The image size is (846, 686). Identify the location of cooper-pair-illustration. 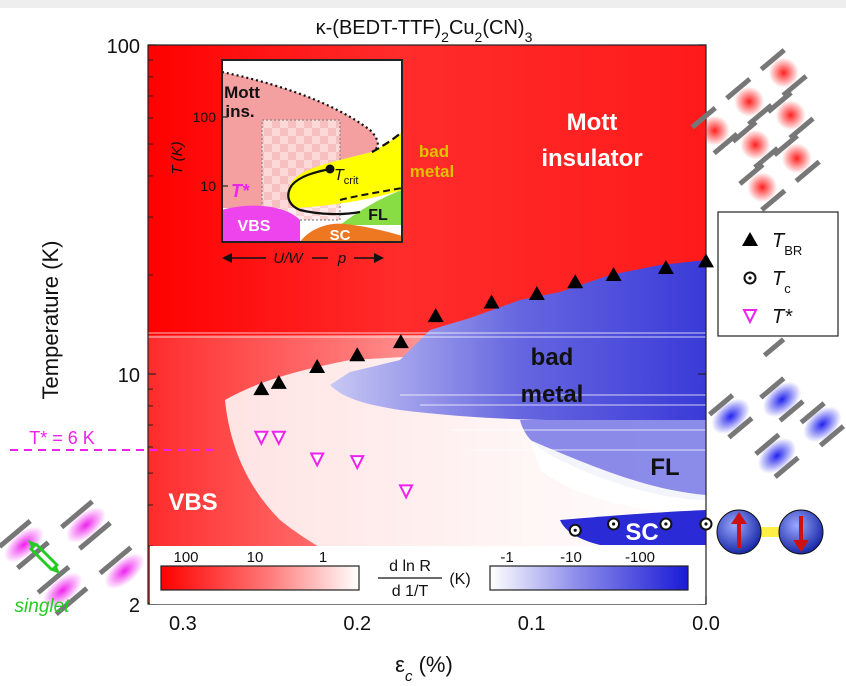
(770, 532).